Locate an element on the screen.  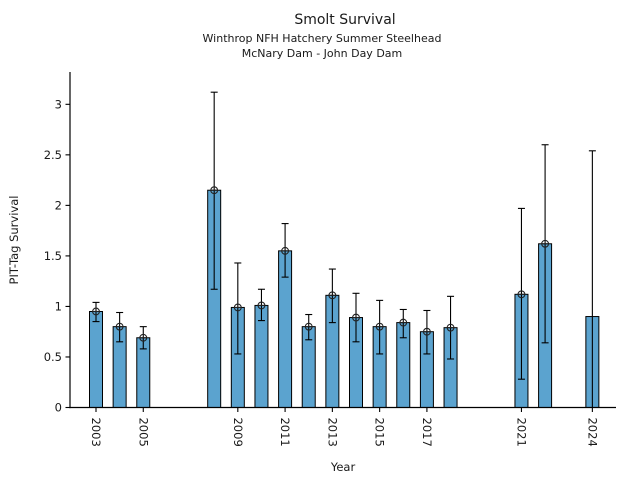
x-tick-label-2015: 2015 is located at coordinates (380, 432).